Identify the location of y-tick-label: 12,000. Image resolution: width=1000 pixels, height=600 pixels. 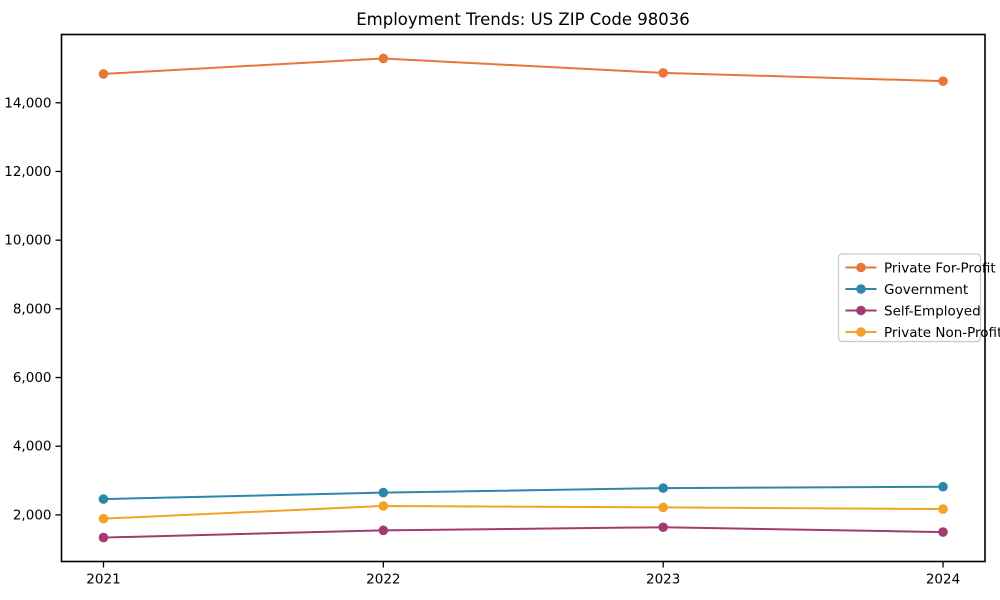
(27, 172).